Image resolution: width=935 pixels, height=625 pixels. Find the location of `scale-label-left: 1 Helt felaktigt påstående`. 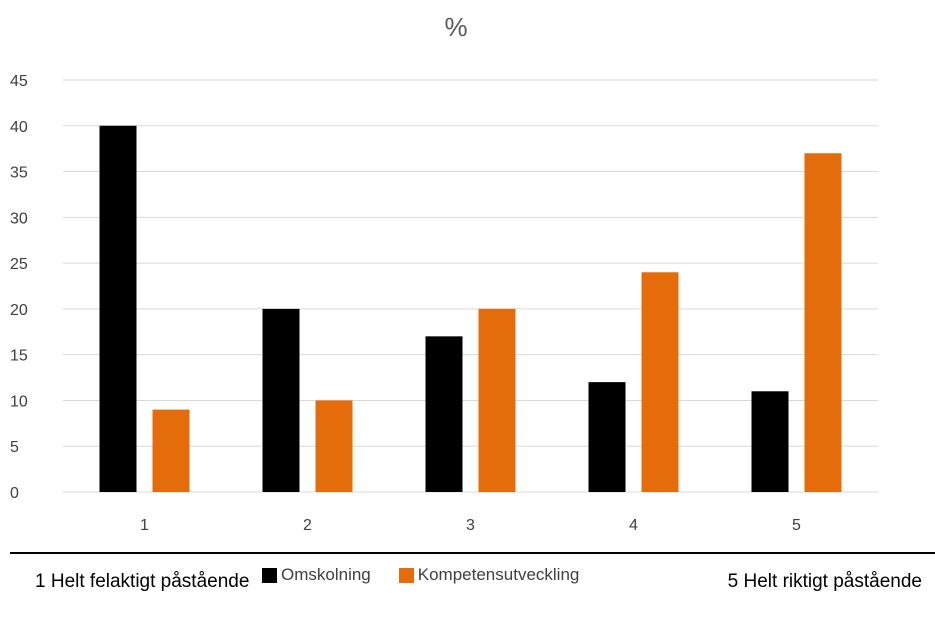

scale-label-left: 1 Helt felaktigt påstående is located at coordinates (142, 581).